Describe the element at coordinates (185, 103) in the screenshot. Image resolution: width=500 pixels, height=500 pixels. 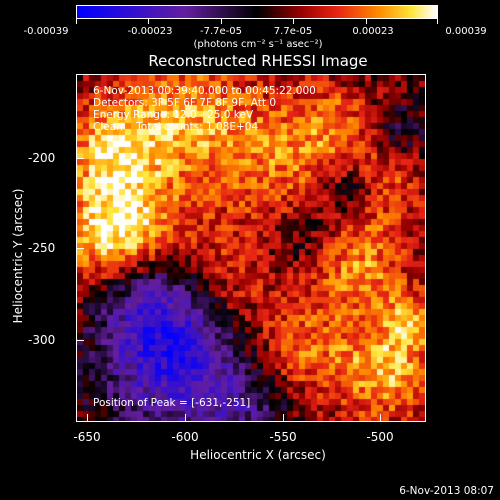
I see `info-detectors: Detectors: 3F 5F 6F 7F 8F 9F, Att 0` at that location.